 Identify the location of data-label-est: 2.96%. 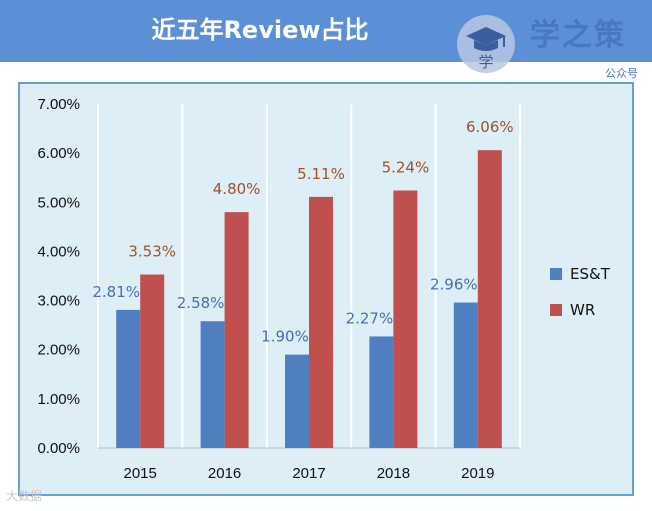
(454, 285).